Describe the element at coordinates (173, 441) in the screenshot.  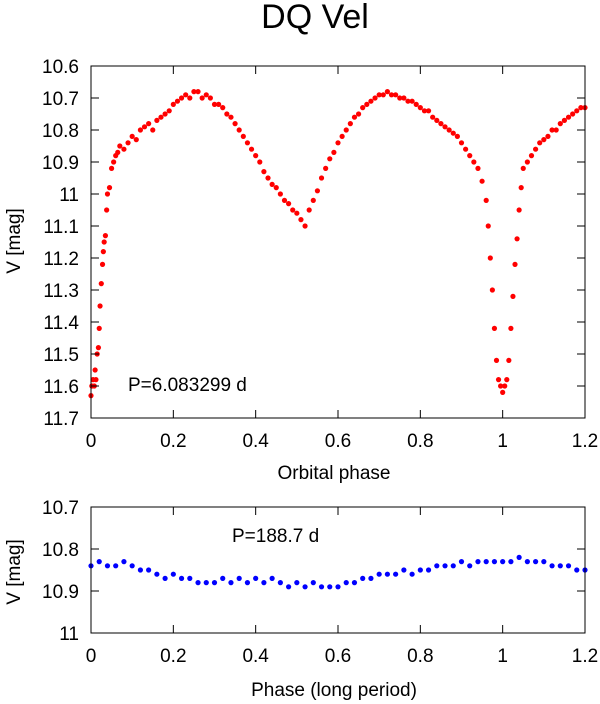
I see `orbital-phase-x-tick-label: 0.2` at that location.